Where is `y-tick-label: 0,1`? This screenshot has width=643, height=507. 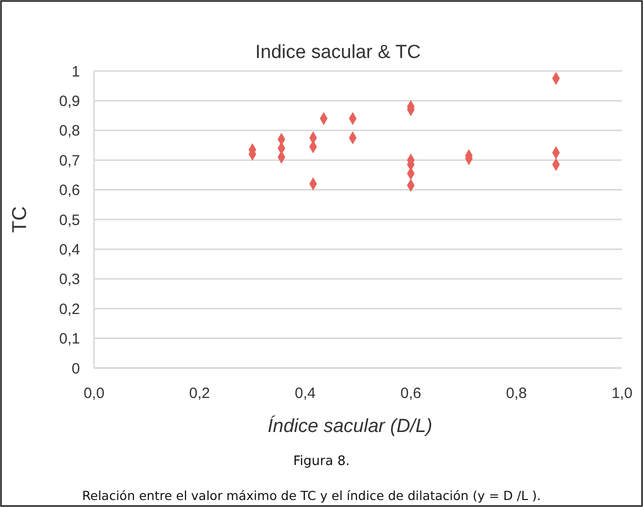
y-tick-label: 0,1 is located at coordinates (69, 339).